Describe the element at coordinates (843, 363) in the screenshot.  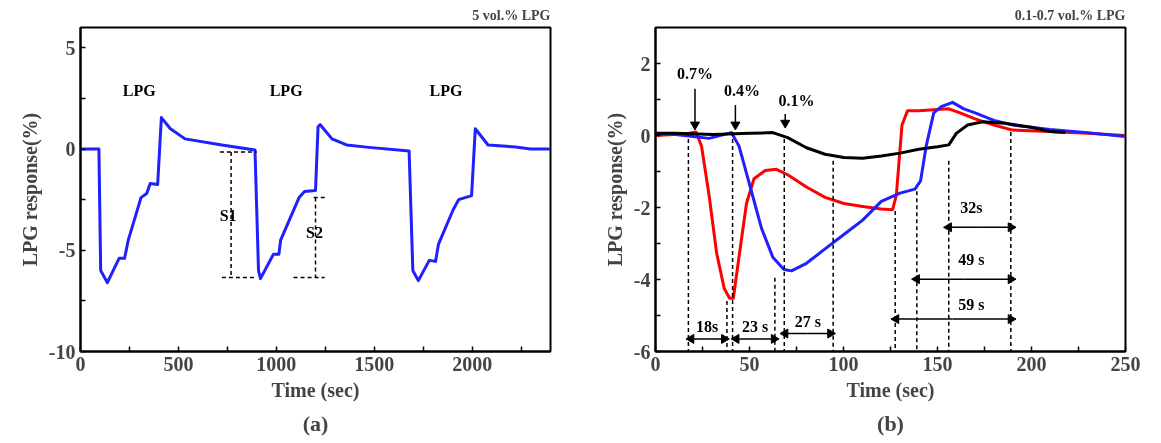
I see `x-tick-label: 100` at that location.